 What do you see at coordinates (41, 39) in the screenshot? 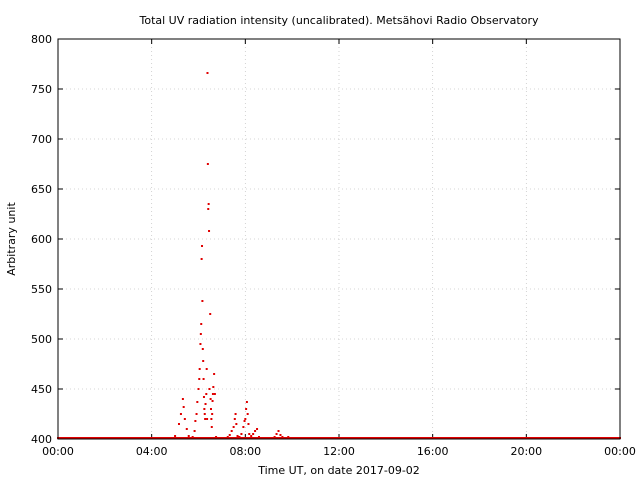
I see `y-tick-label: 800` at bounding box center [41, 39].